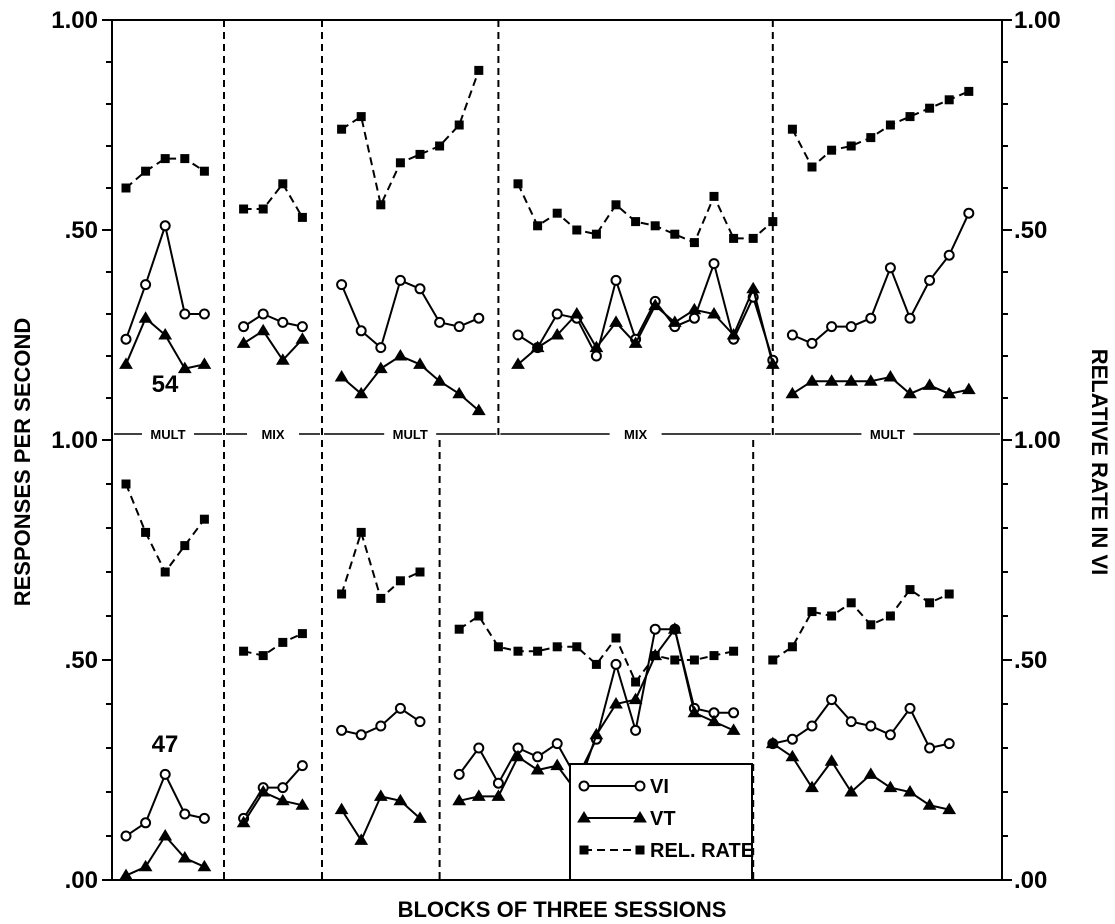  What do you see at coordinates (1030, 880) in the screenshot?
I see `right-y-tick-label: .00` at bounding box center [1030, 880].